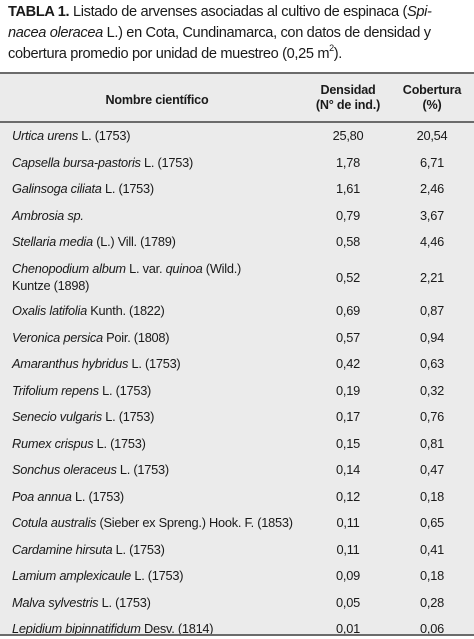 The width and height of the screenshot is (474, 639). I want to click on table-row: Oxalis latifolia Kunth. (1822) 0,69 0,87, so click(237, 310).